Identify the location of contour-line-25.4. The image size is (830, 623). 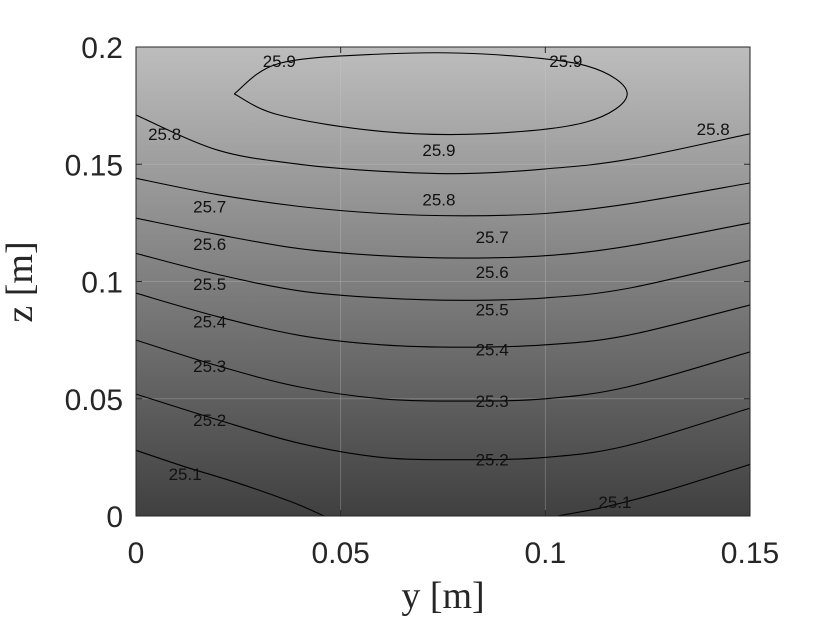
(443, 320).